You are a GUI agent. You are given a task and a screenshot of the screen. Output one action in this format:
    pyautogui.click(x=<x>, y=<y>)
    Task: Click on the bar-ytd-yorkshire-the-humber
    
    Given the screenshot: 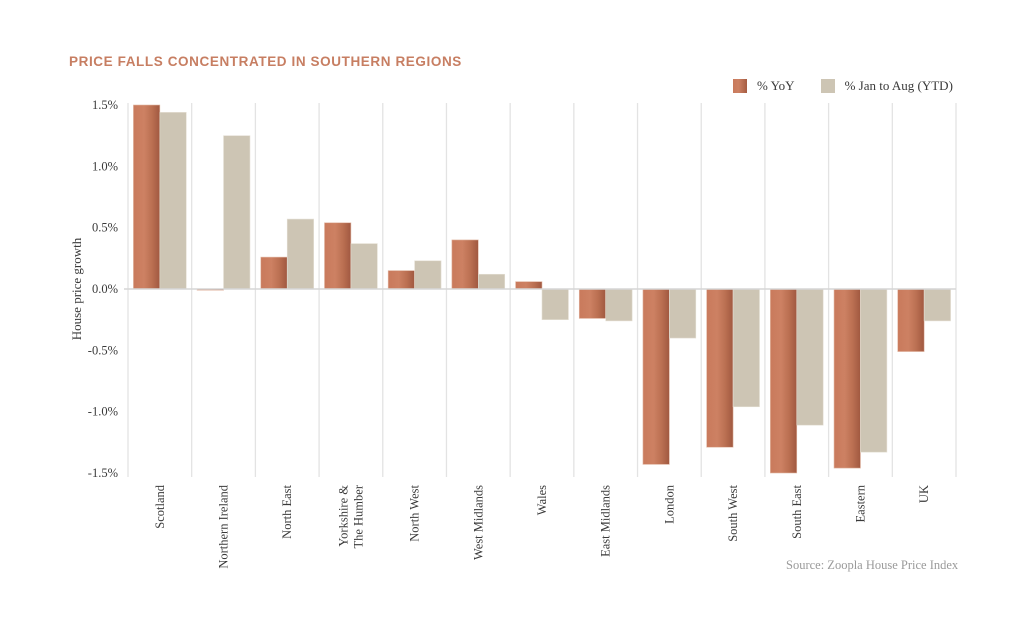 What is the action you would take?
    pyautogui.click(x=364, y=266)
    